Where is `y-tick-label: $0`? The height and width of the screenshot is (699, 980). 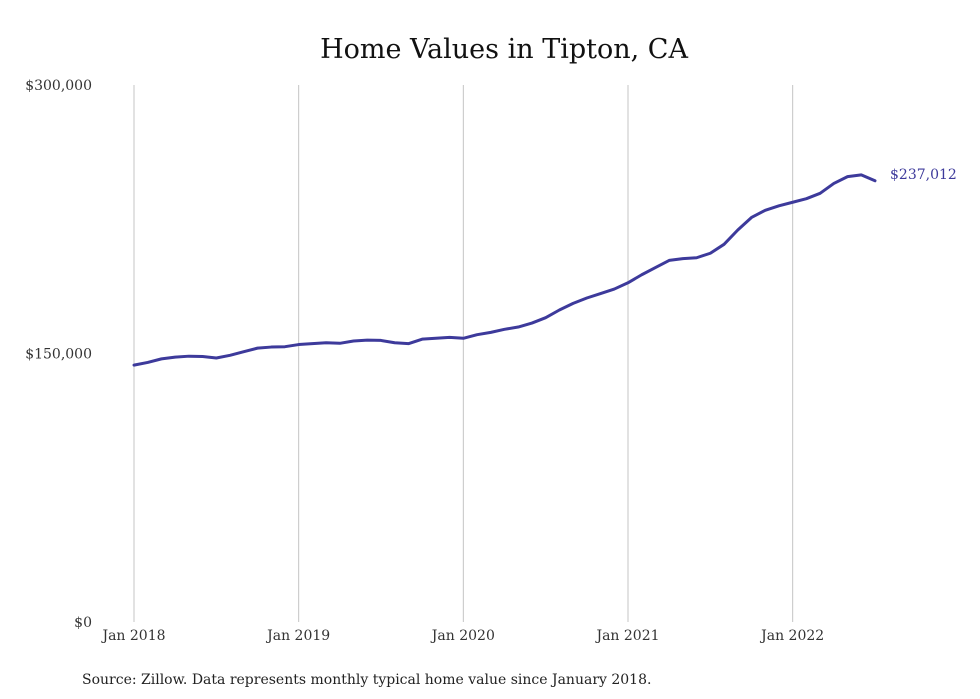
y-tick-label: $0 is located at coordinates (83, 623).